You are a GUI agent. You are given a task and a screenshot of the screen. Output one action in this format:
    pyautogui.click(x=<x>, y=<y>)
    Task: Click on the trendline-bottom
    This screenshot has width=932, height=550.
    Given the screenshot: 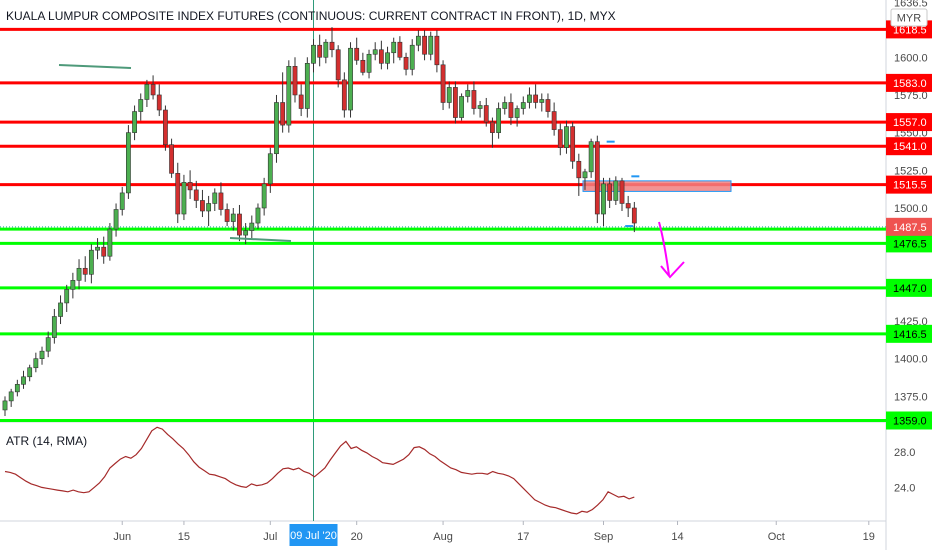 What is the action you would take?
    pyautogui.click(x=260, y=239)
    